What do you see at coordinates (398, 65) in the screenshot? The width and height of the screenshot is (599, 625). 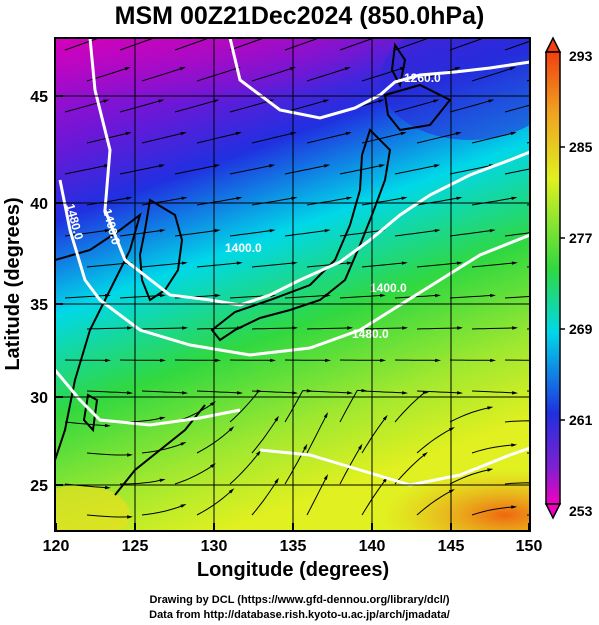 I see `coastline-sakhalin` at bounding box center [398, 65].